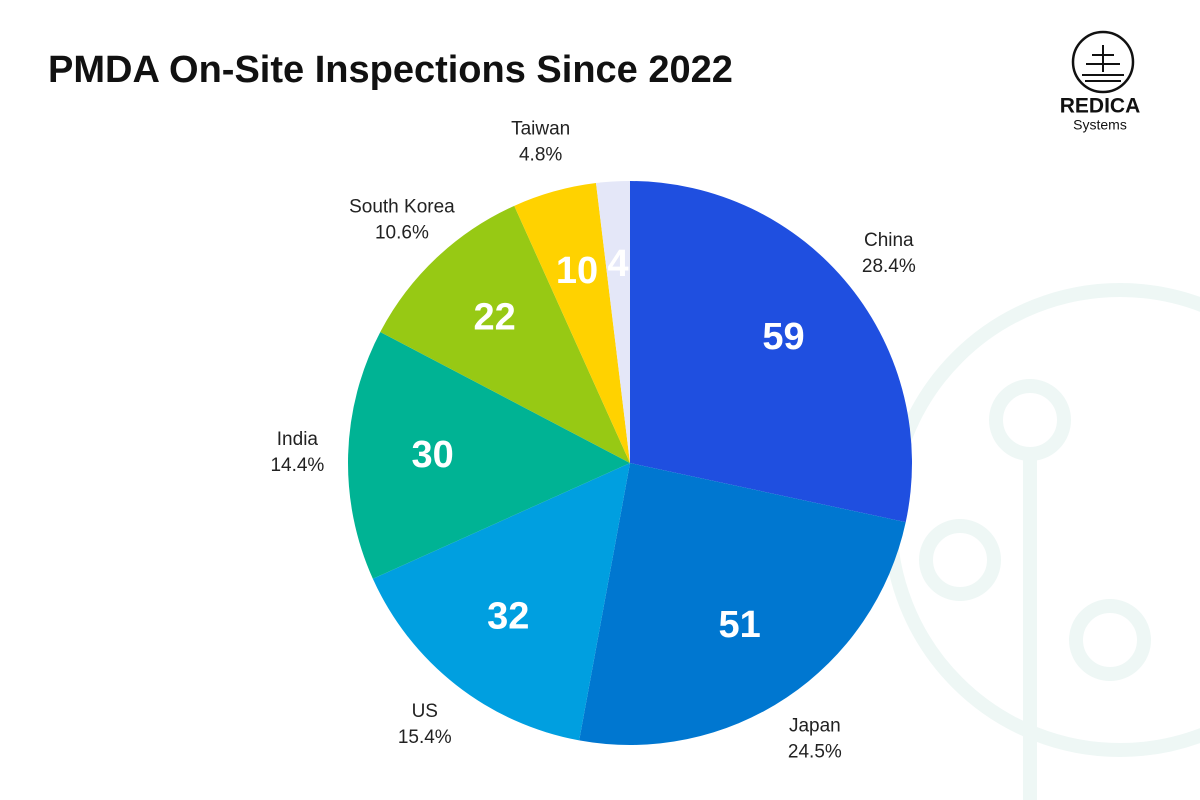 Image resolution: width=1200 pixels, height=800 pixels. Describe the element at coordinates (298, 439) in the screenshot. I see `slice-category-label: India` at that location.